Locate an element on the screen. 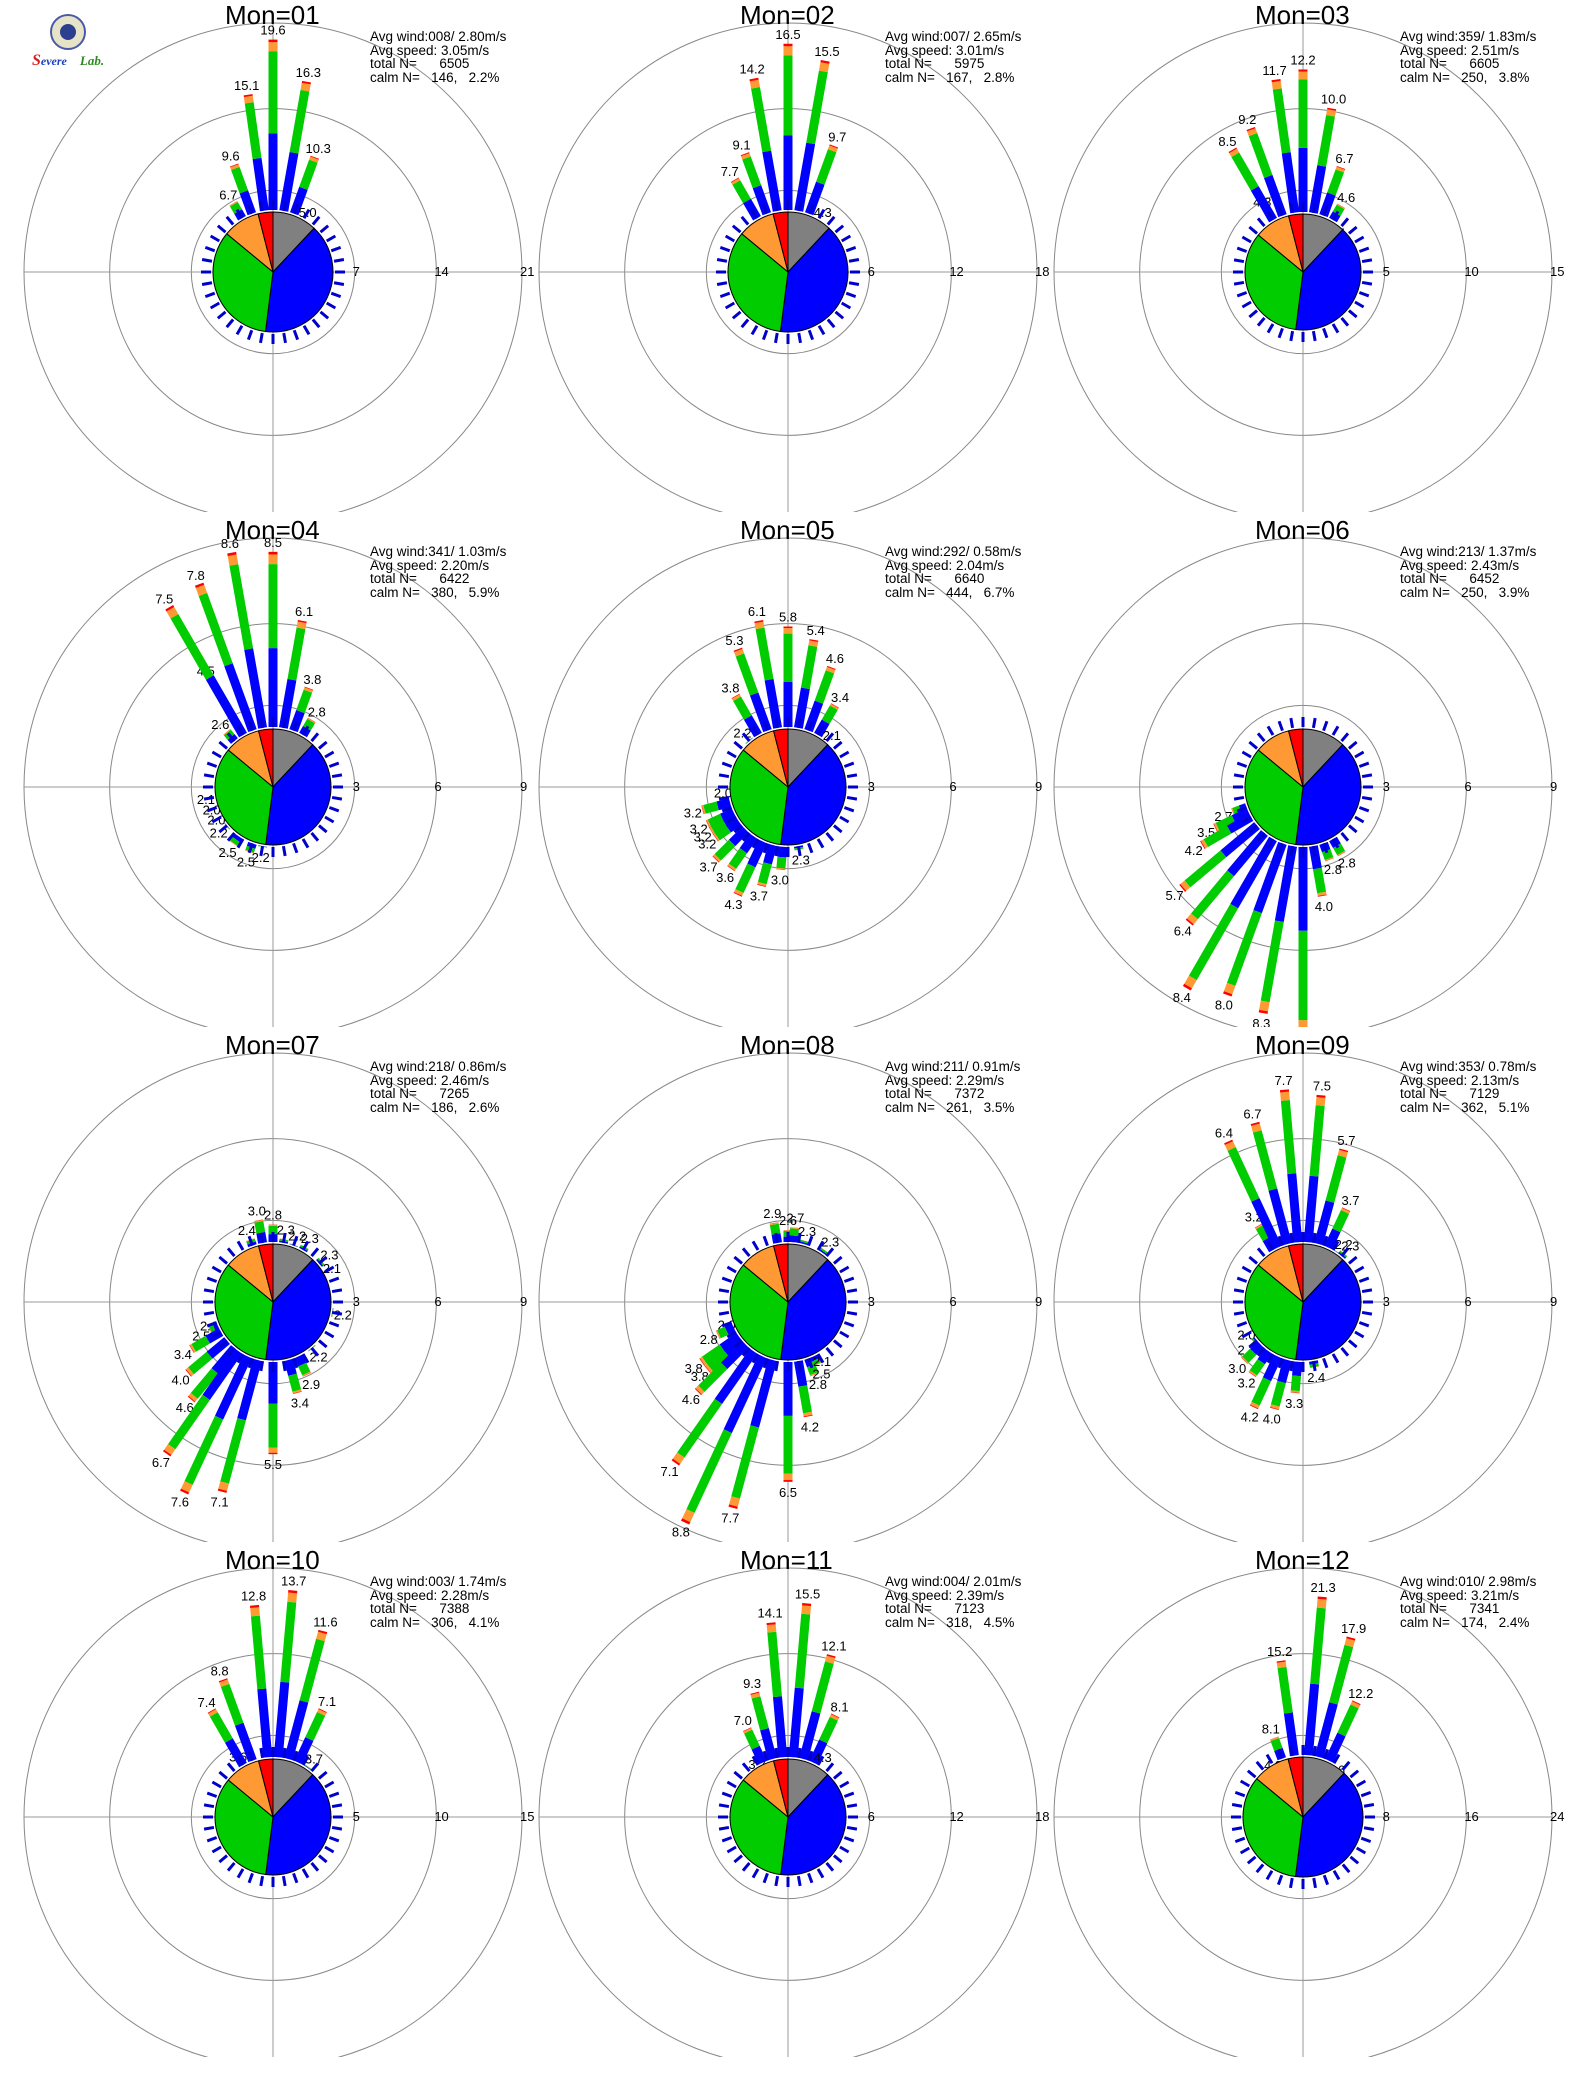 The image size is (1580, 2090). stats-line: Avg speed: 2.46m/s is located at coordinates (430, 1080).